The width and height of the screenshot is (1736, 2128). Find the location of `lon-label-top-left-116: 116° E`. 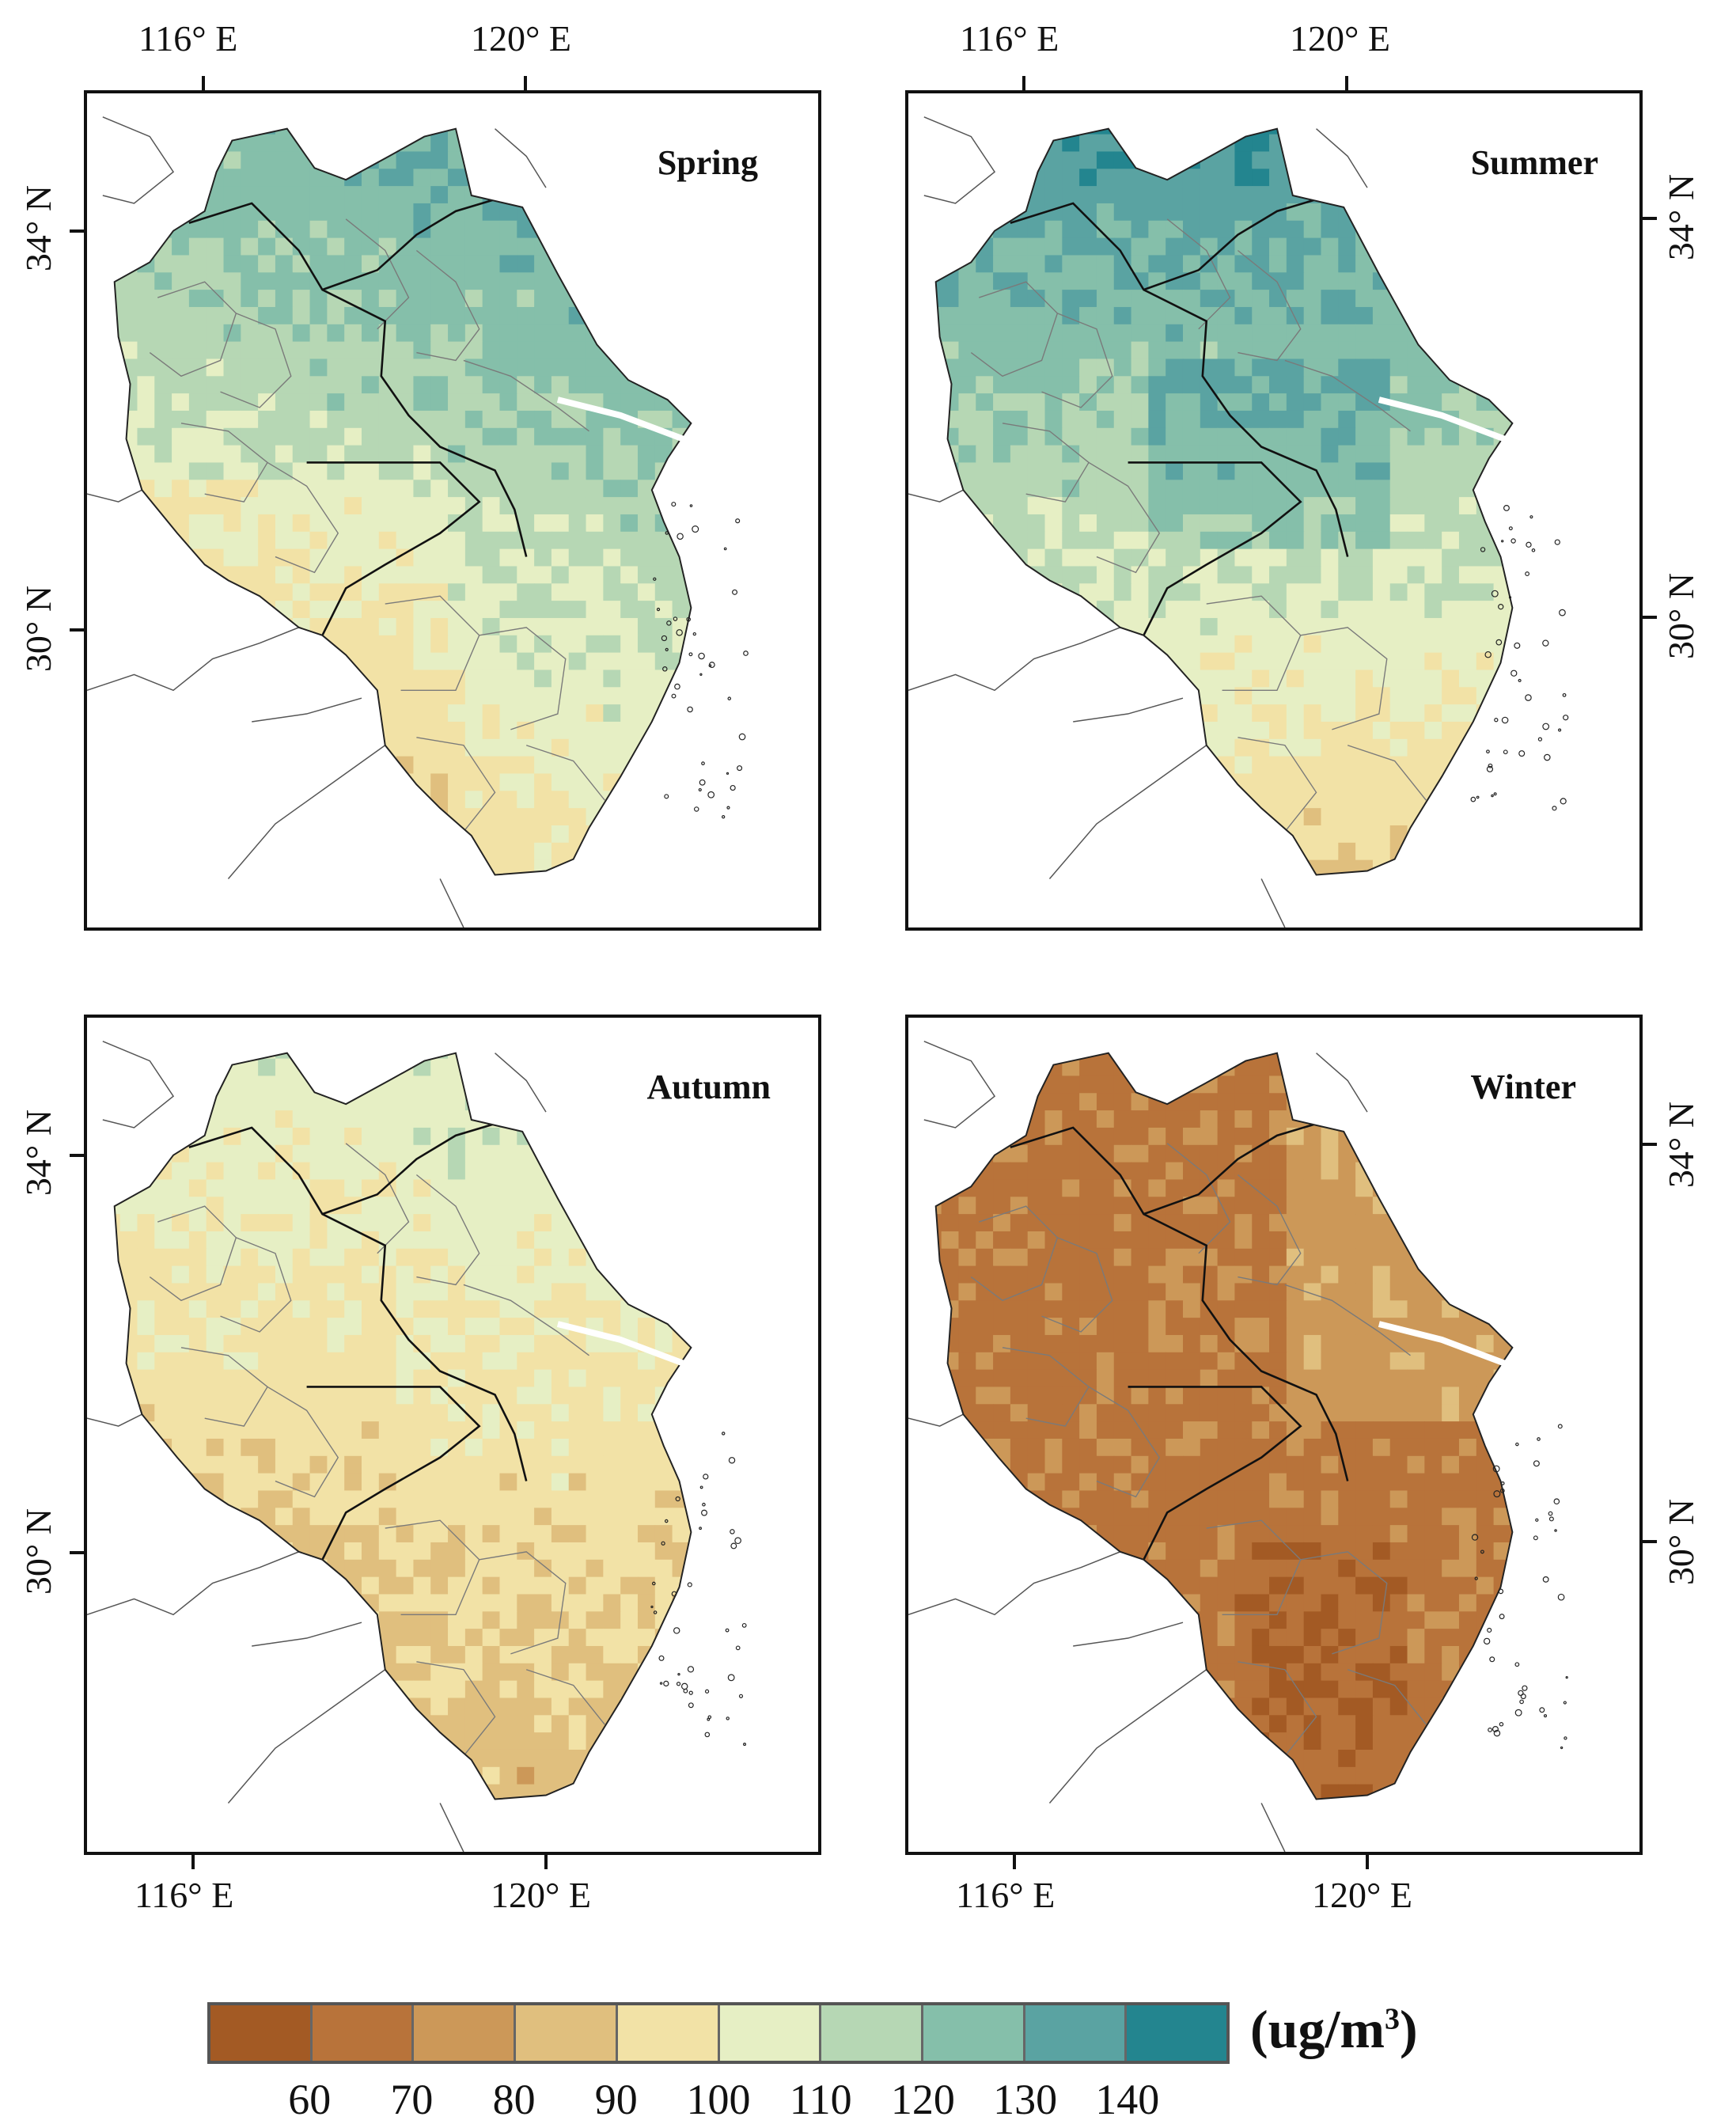

lon-label-top-left-116: 116° E is located at coordinates (188, 38).